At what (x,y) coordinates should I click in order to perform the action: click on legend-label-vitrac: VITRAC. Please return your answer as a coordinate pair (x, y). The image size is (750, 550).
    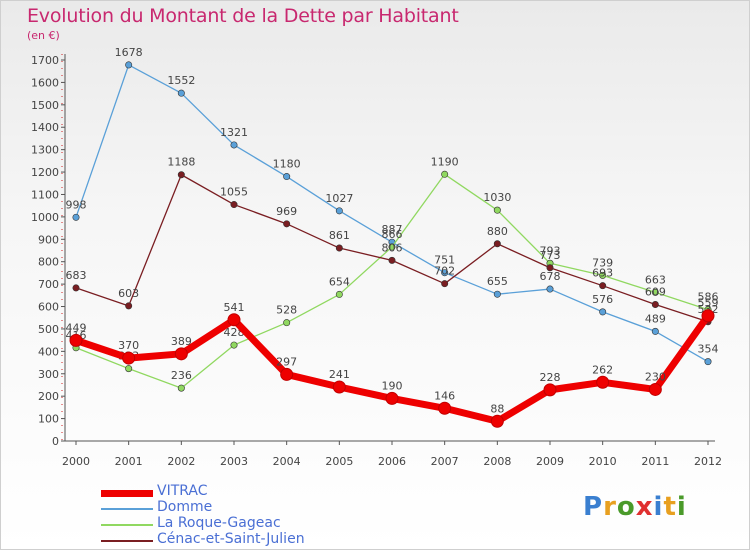
    Looking at the image, I should click on (182, 491).